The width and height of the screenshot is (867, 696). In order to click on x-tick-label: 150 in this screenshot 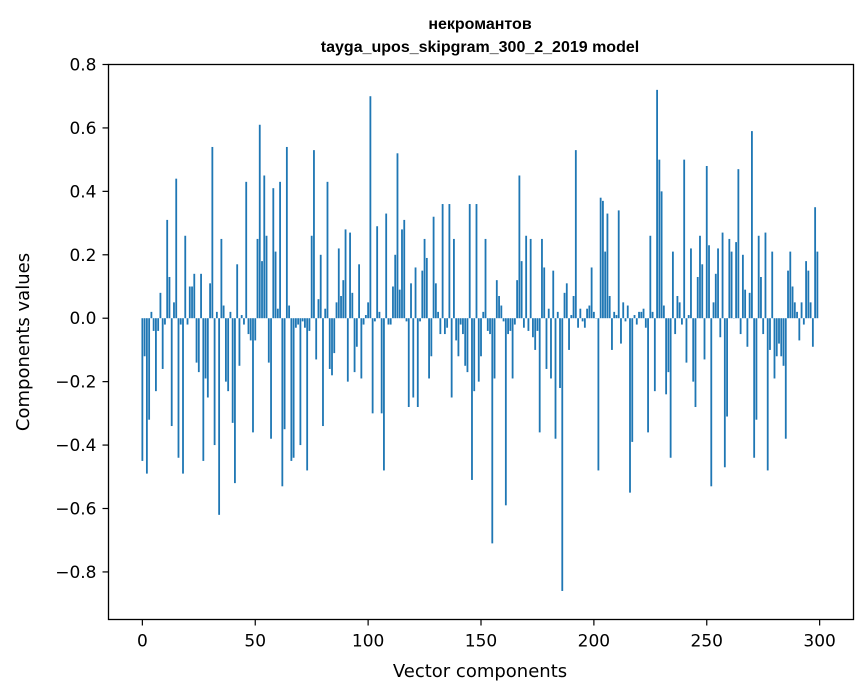, I will do `click(481, 642)`.